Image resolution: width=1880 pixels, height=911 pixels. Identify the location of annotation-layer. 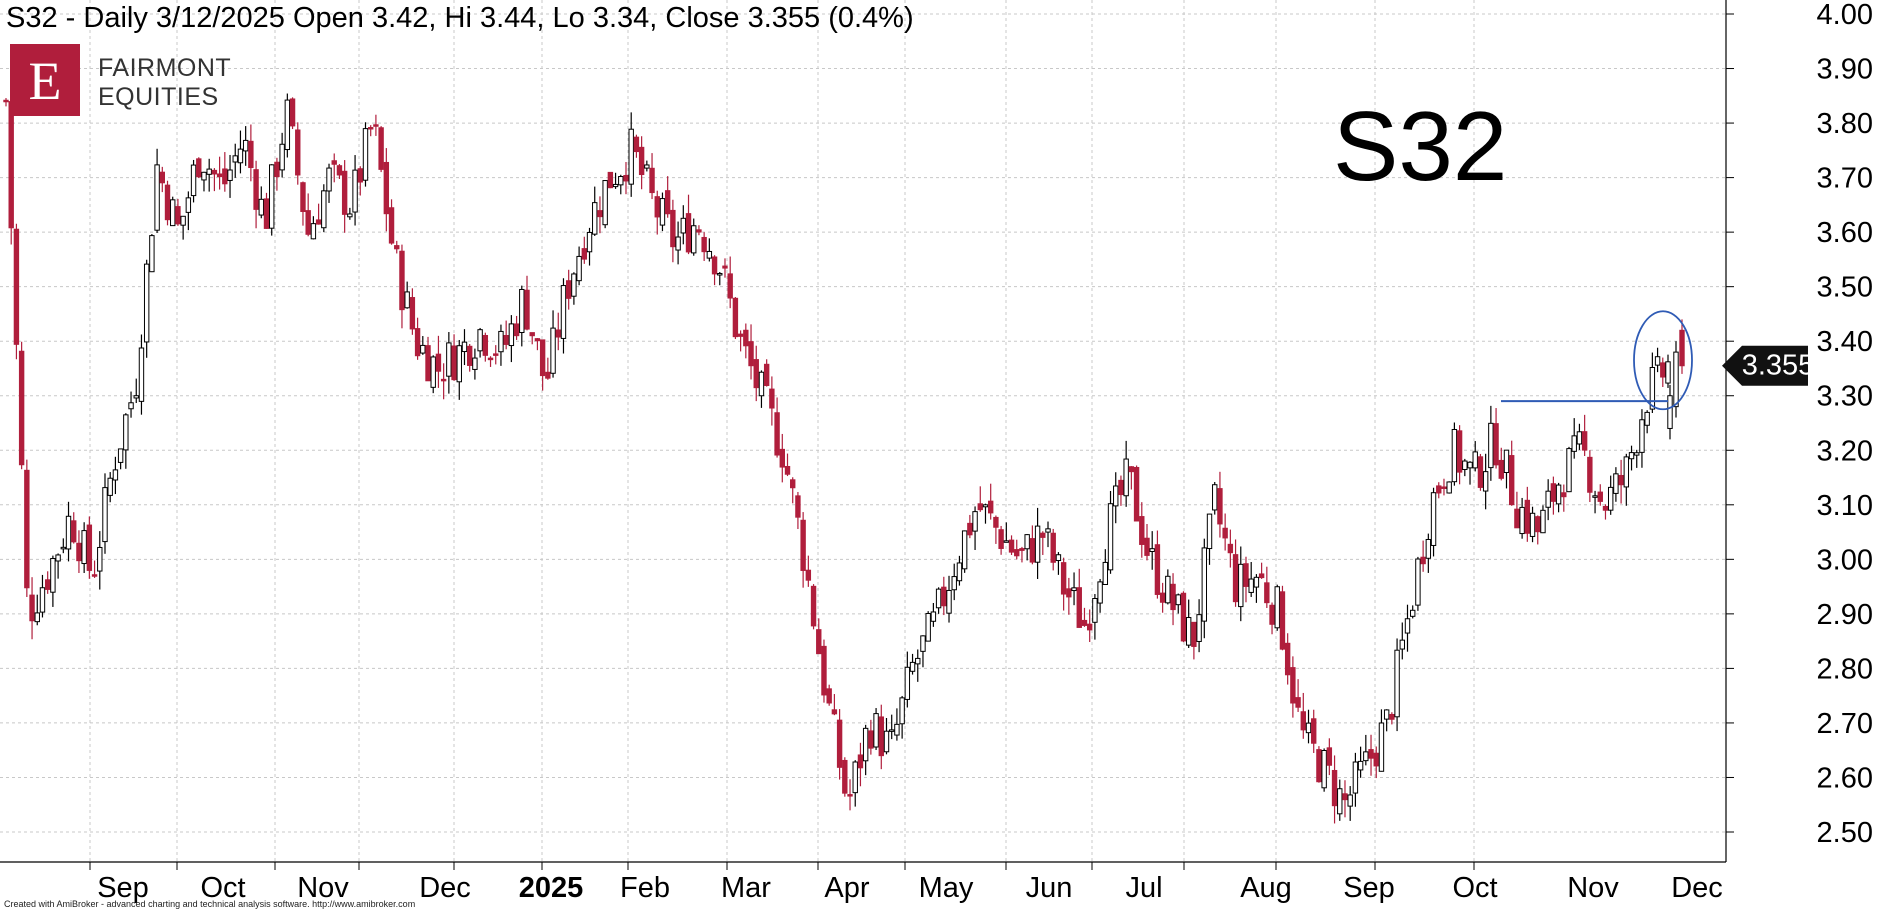
(1597, 360).